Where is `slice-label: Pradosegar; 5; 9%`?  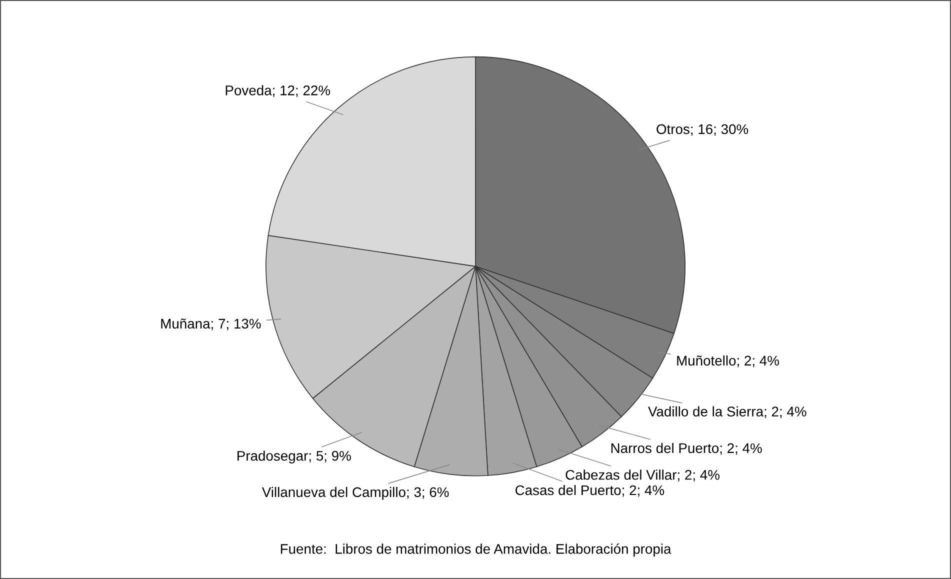
slice-label: Pradosegar; 5; 9% is located at coordinates (294, 457).